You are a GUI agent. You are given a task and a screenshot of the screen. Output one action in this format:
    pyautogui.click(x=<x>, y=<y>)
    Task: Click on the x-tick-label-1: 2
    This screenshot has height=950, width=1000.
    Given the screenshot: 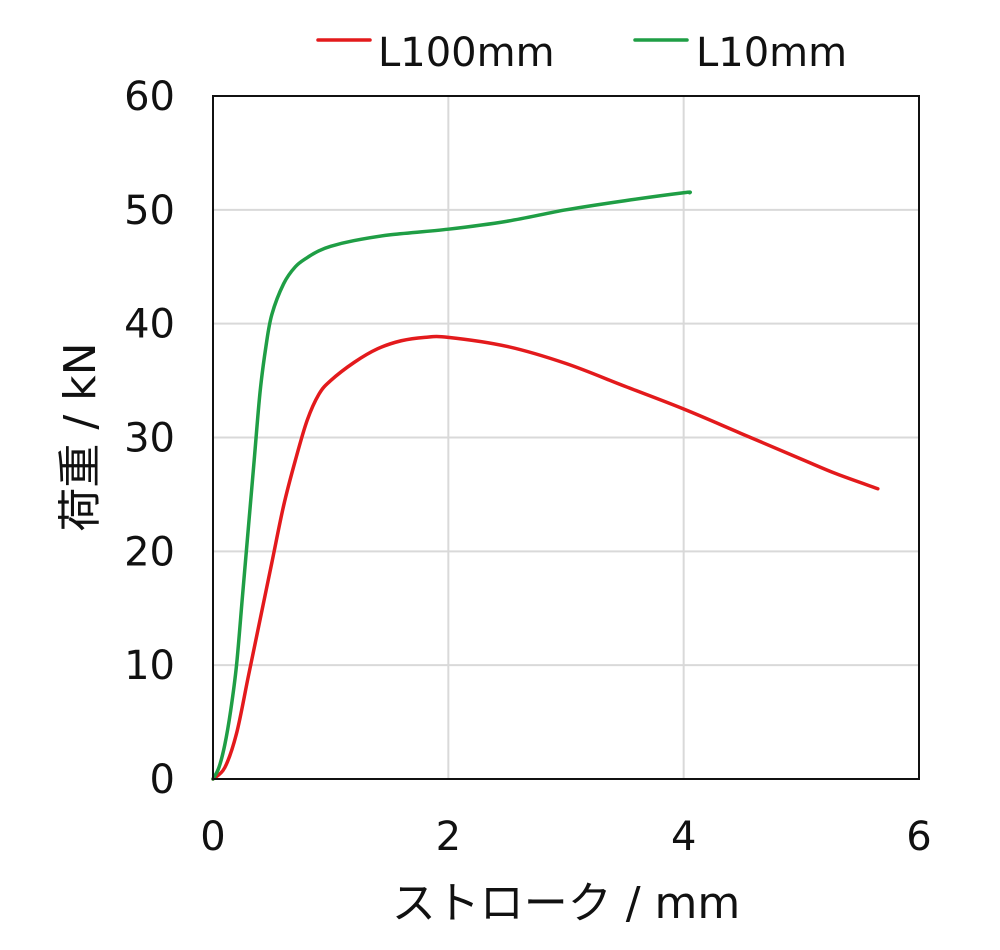 What is the action you would take?
    pyautogui.click(x=448, y=837)
    